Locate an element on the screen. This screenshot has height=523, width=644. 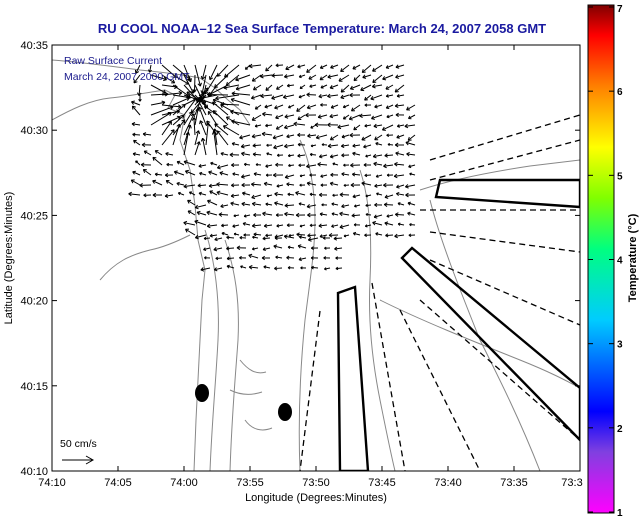
x-tick-label: 74:00 is located at coordinates (184, 483).